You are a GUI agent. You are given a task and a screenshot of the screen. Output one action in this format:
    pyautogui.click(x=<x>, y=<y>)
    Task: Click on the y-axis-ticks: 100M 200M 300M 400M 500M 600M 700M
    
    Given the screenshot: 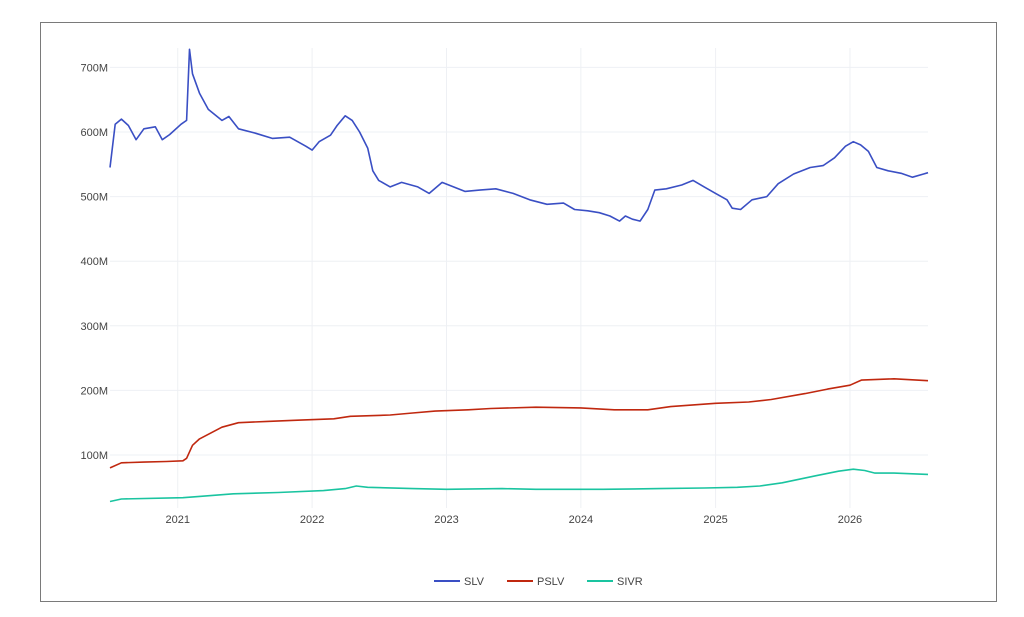 What is the action you would take?
    pyautogui.click(x=94, y=262)
    